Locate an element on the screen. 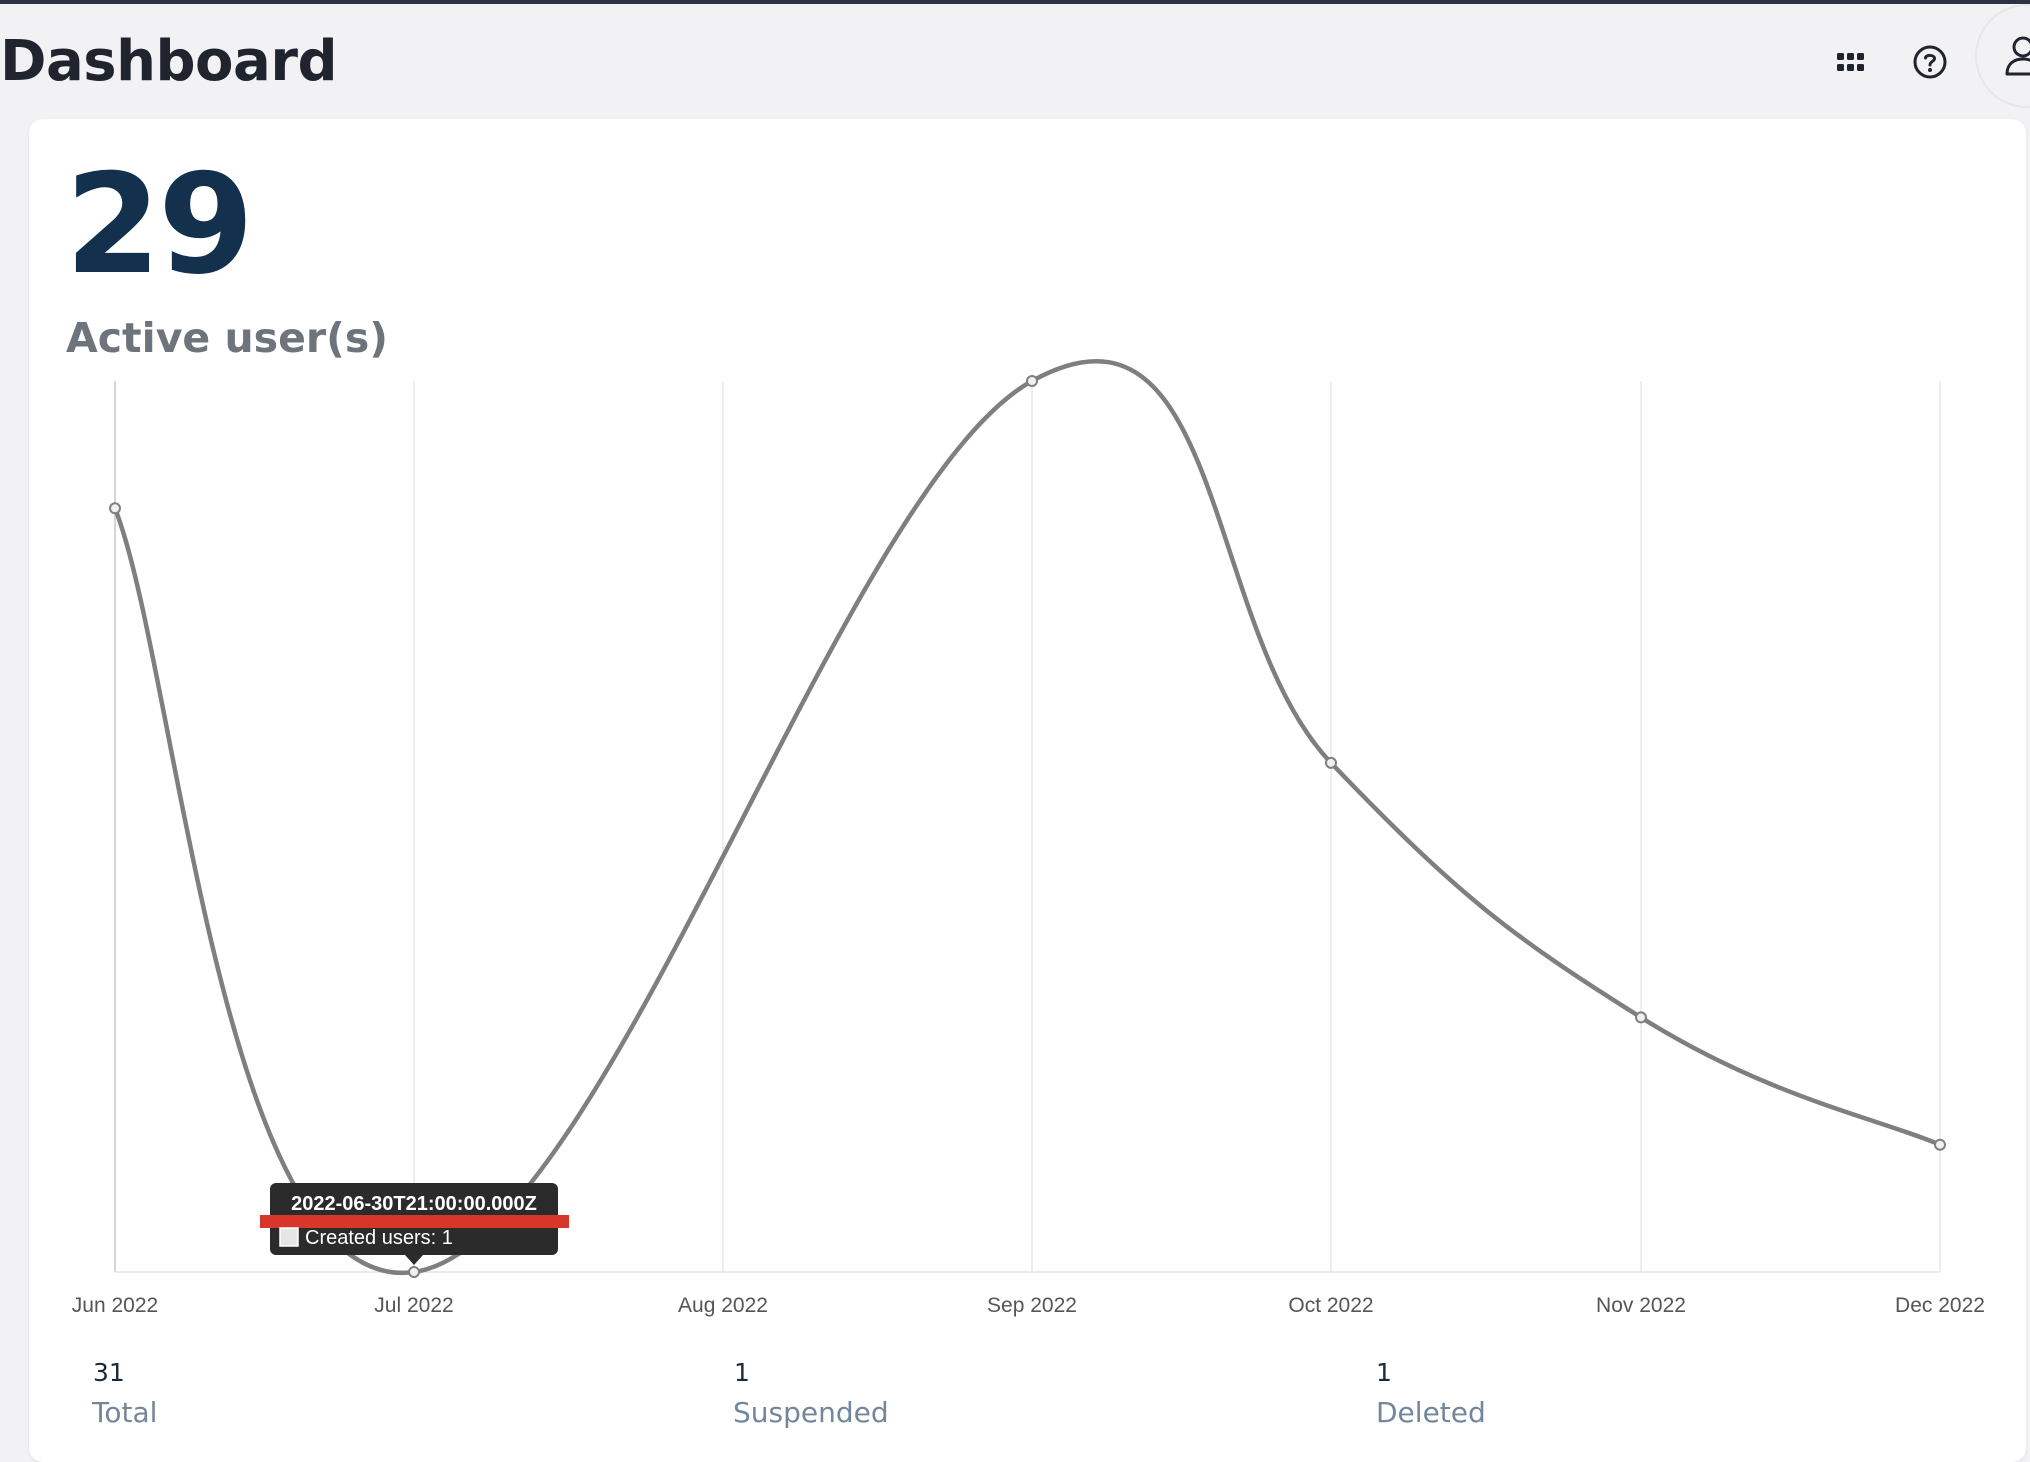 The height and width of the screenshot is (1462, 2030). tooltip-highlight-bar is located at coordinates (414, 1221).